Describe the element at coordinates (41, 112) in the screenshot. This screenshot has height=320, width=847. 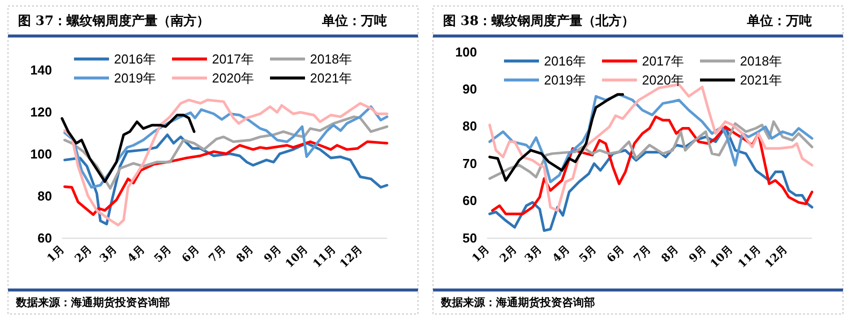
I see `y-tick-label: 120` at that location.